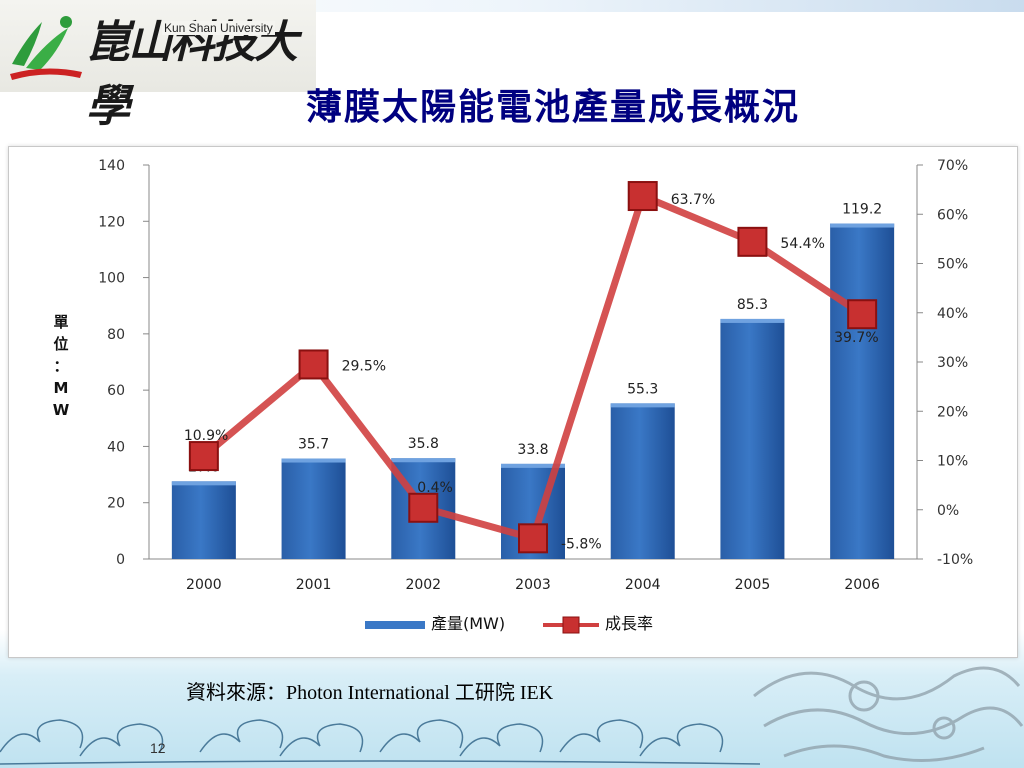 The height and width of the screenshot is (768, 1024). Describe the element at coordinates (862, 210) in the screenshot. I see `bar-data-label: 119.2` at that location.